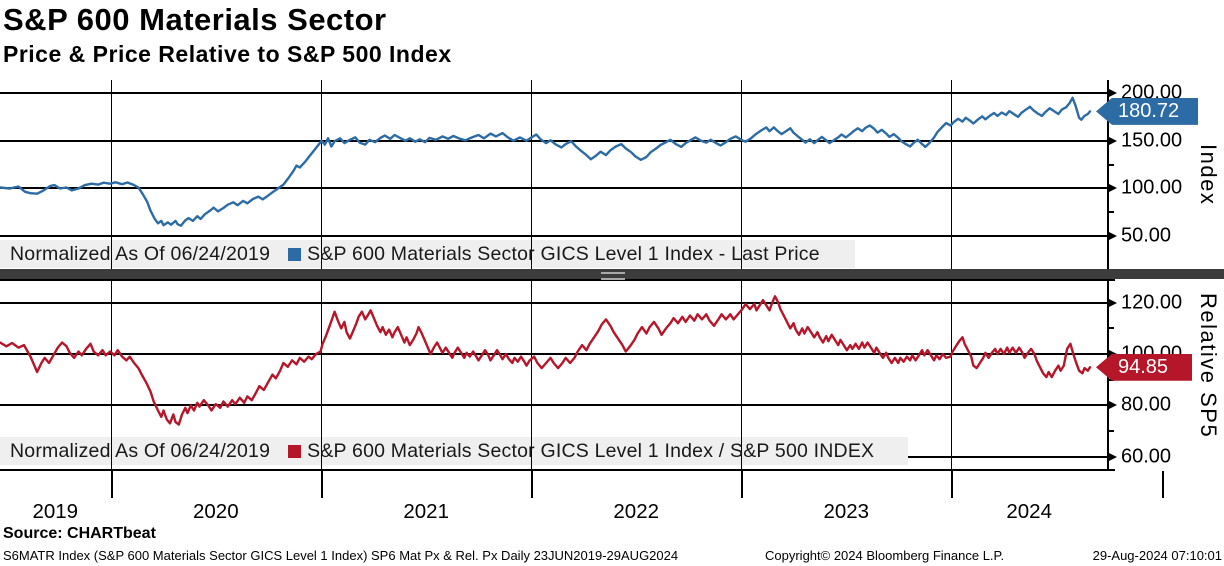  What do you see at coordinates (557, 470) in the screenshot?
I see `x-axis-line` at bounding box center [557, 470].